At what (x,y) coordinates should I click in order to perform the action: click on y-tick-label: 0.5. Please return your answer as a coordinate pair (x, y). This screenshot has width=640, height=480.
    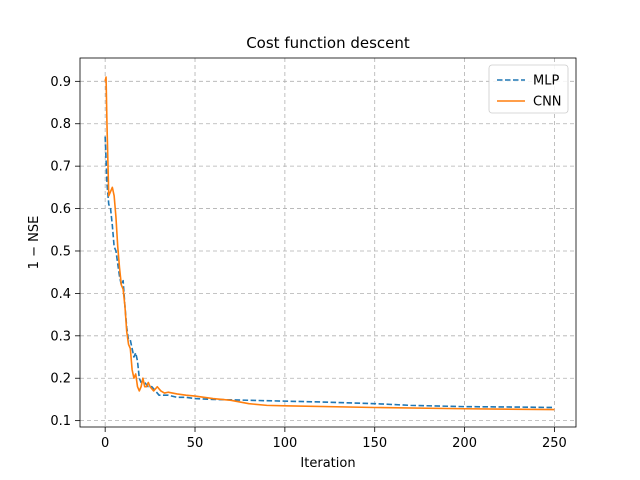
    Looking at the image, I should click on (60, 251).